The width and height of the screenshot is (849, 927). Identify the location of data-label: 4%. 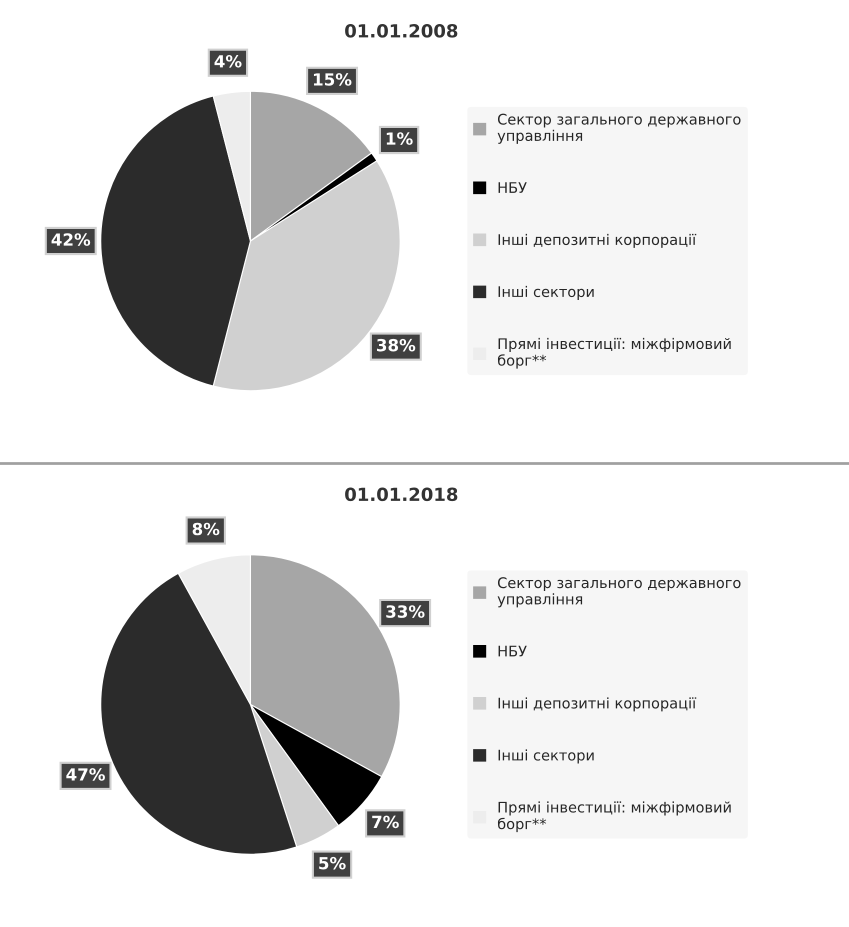
(228, 61).